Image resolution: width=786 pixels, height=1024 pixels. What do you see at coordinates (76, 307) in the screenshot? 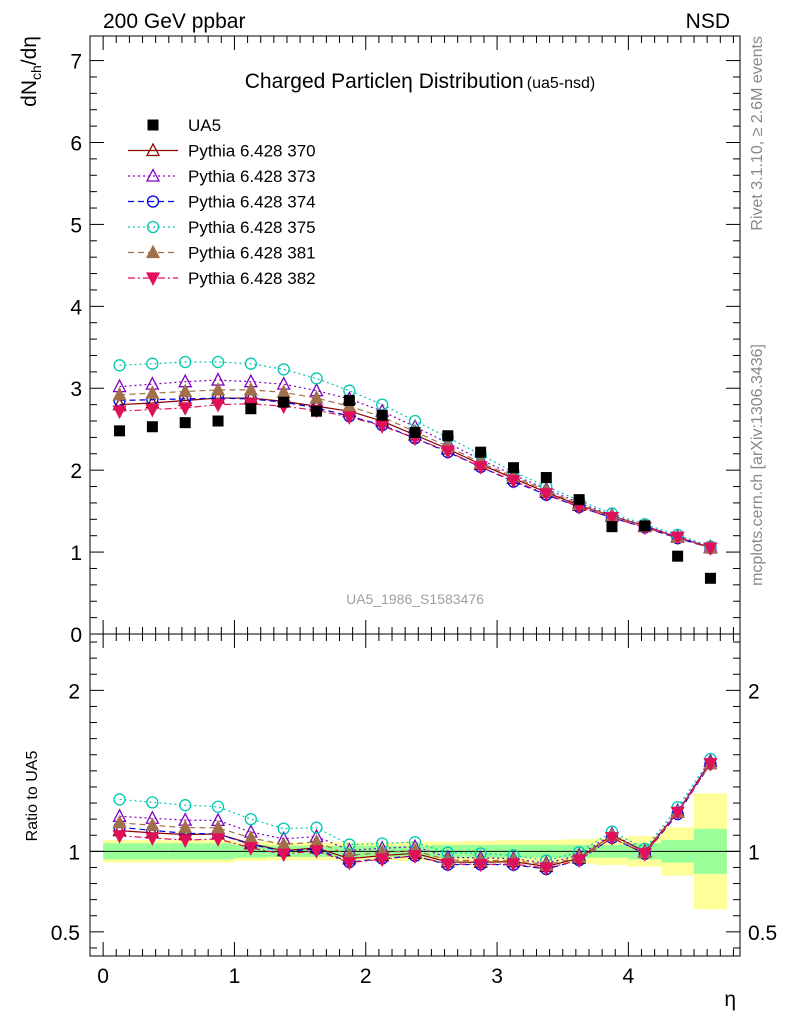
I see `main-y-tick-label: 4` at bounding box center [76, 307].